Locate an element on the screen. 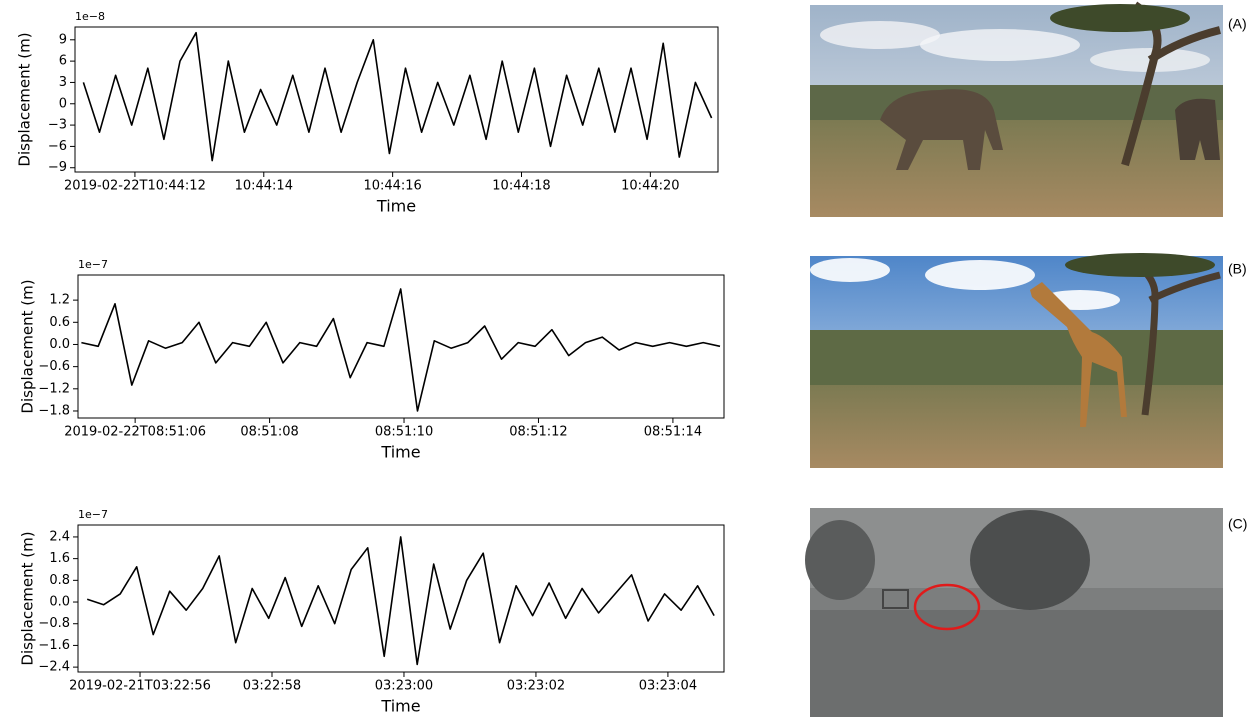  panel-label: (C) is located at coordinates (1237, 524).